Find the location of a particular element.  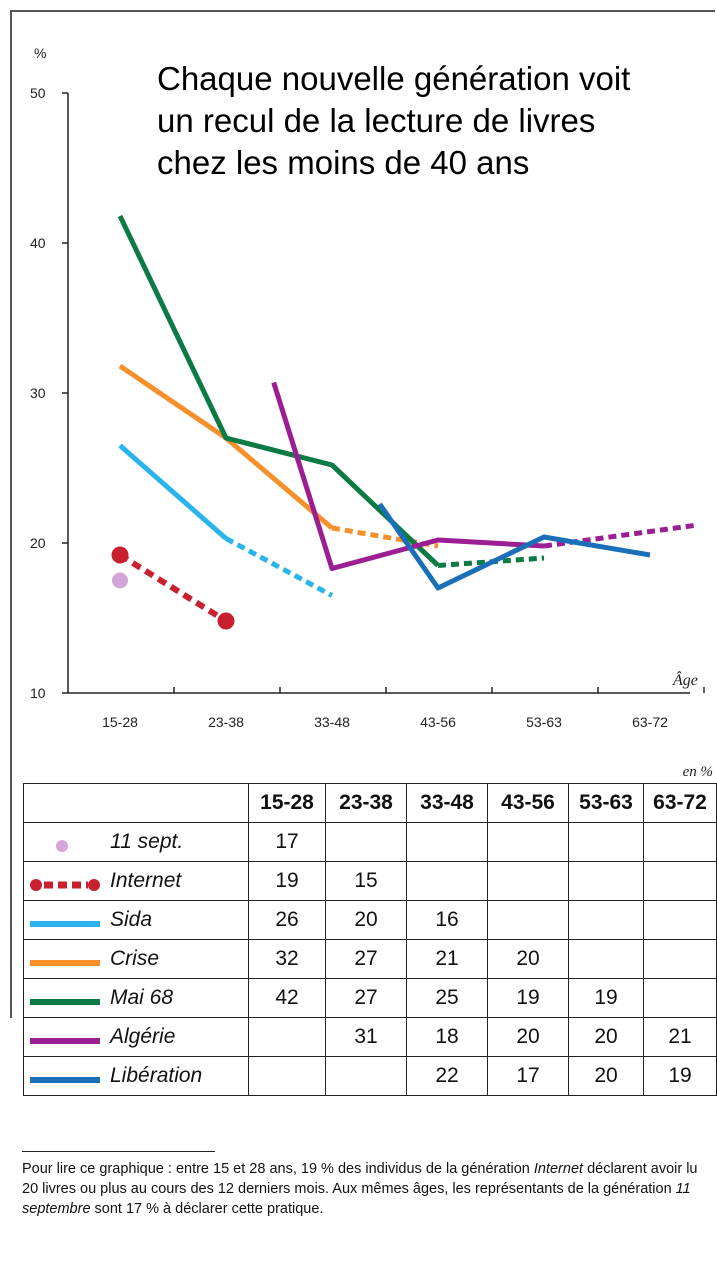

series-line-dashed is located at coordinates (279, 567).